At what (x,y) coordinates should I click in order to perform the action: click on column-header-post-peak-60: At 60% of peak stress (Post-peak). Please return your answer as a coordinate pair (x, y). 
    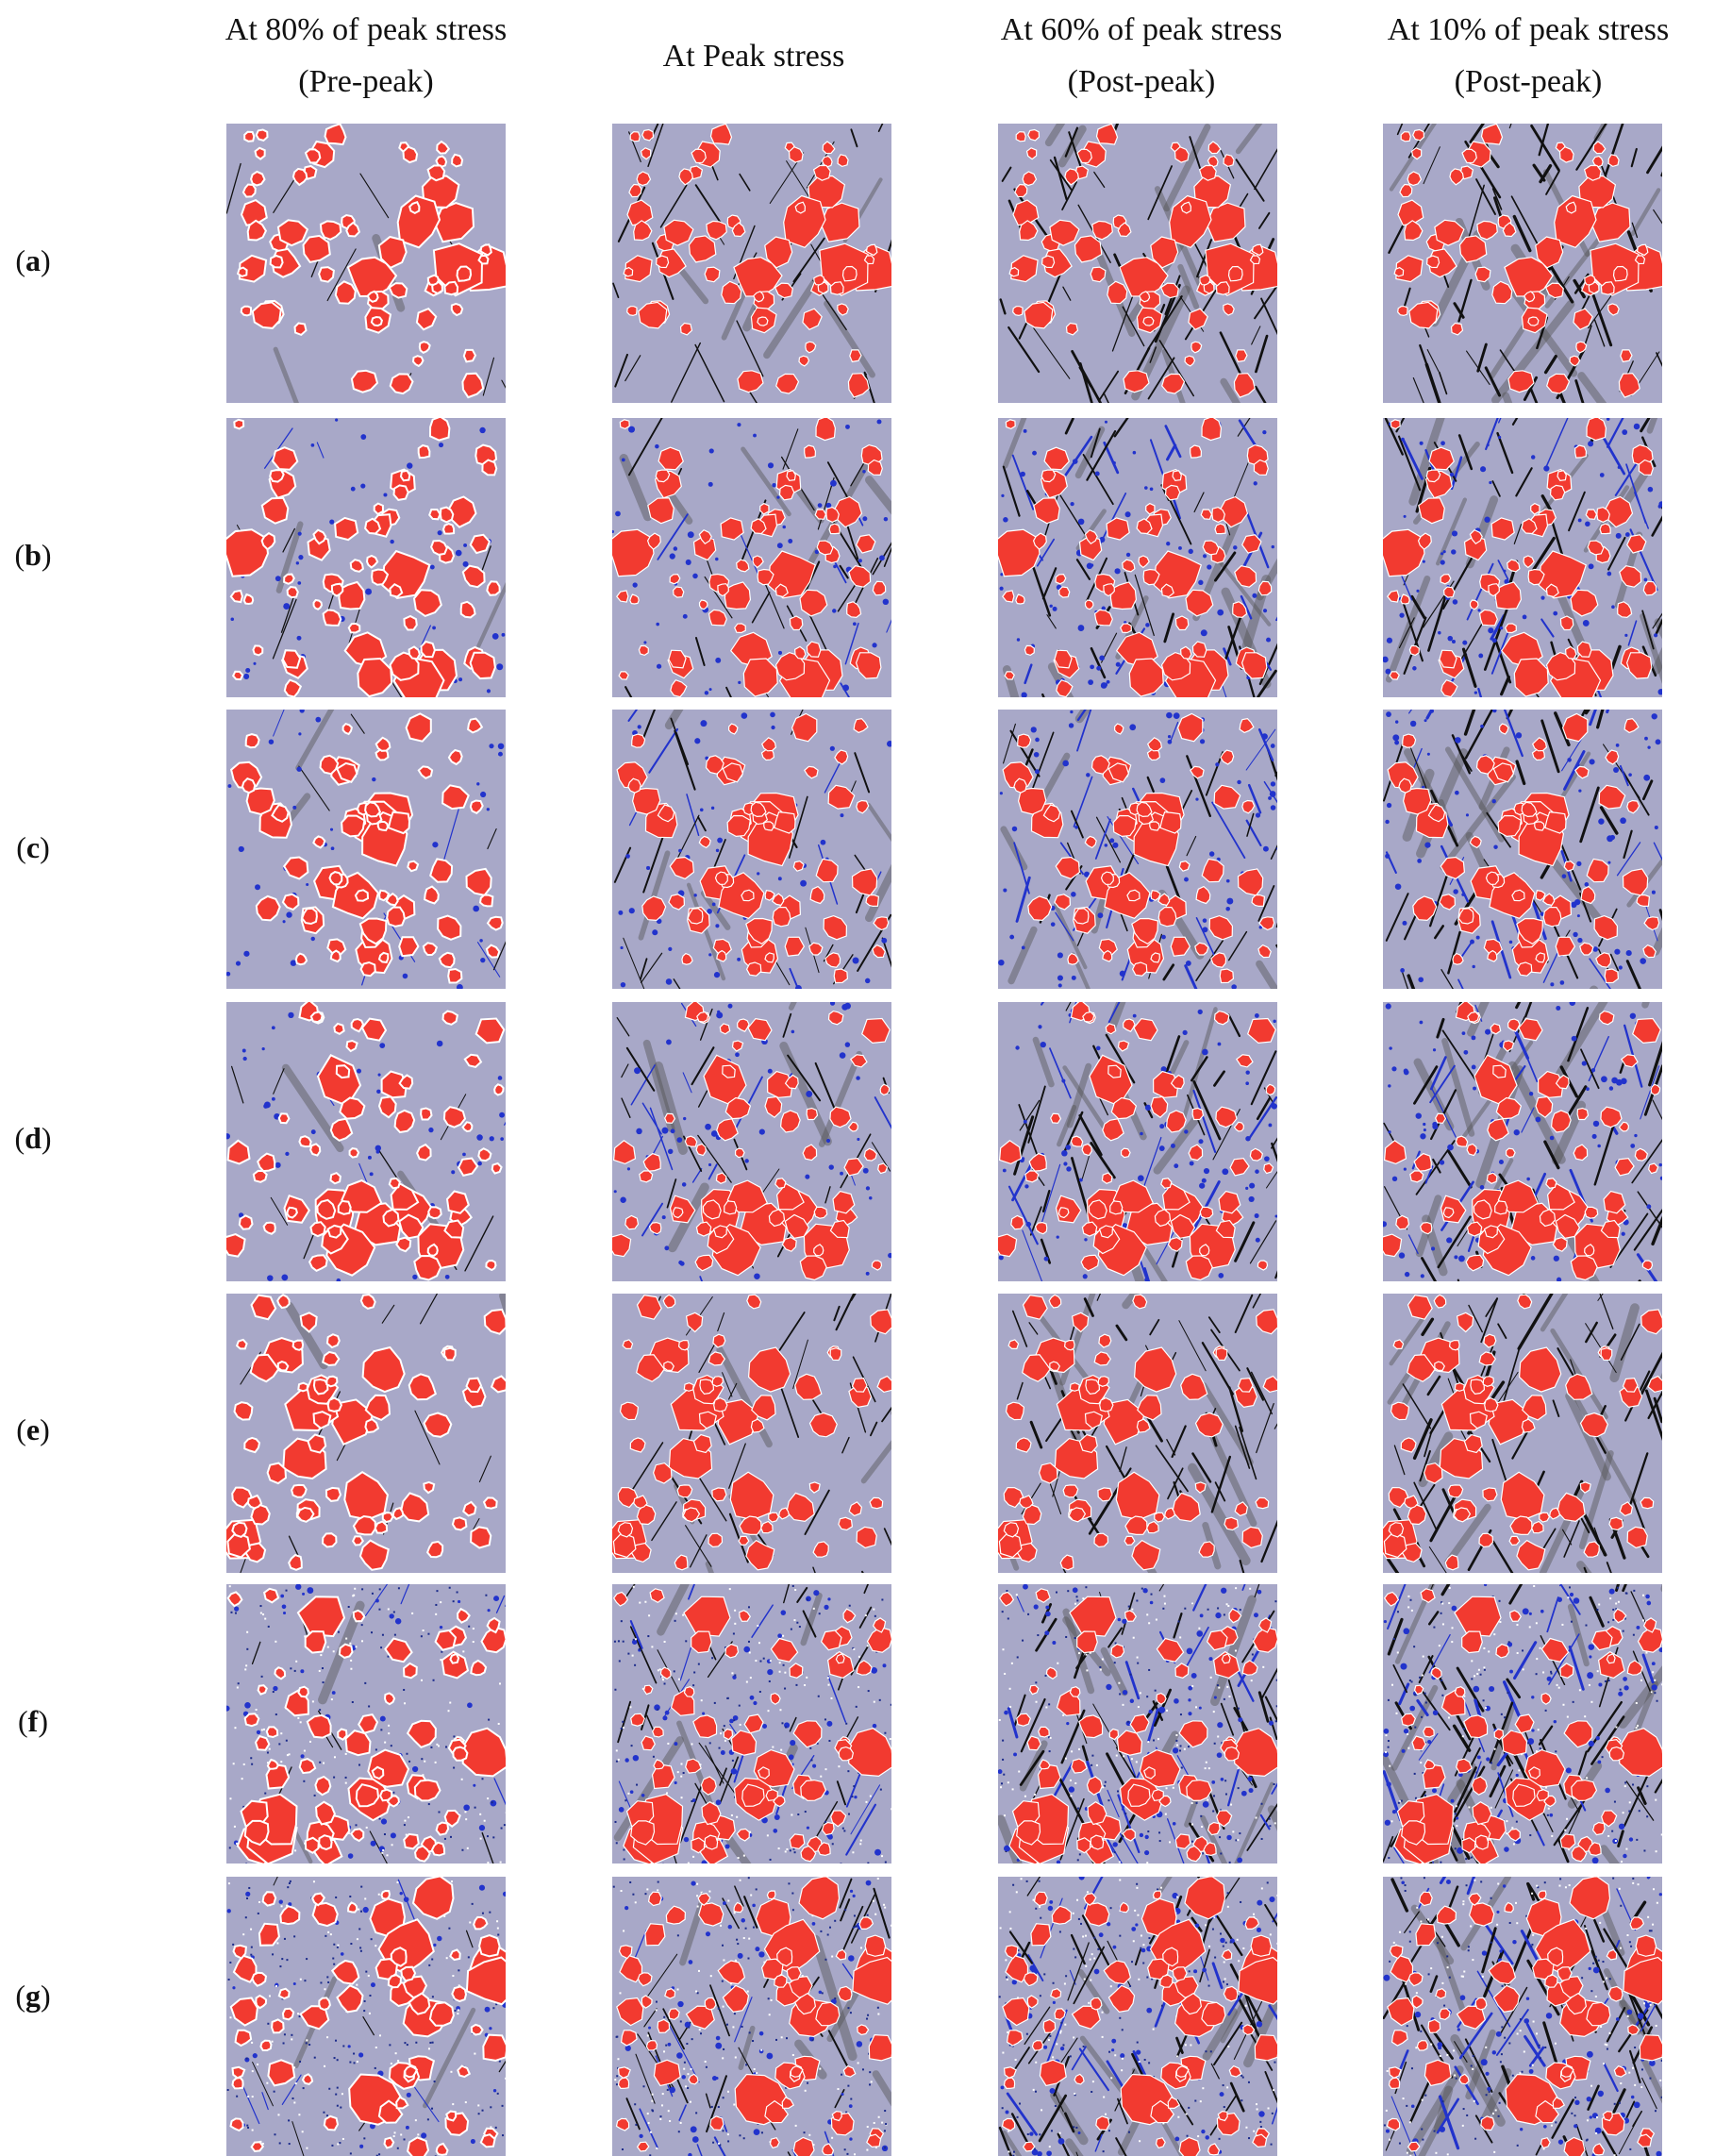
    Looking at the image, I should click on (1141, 56).